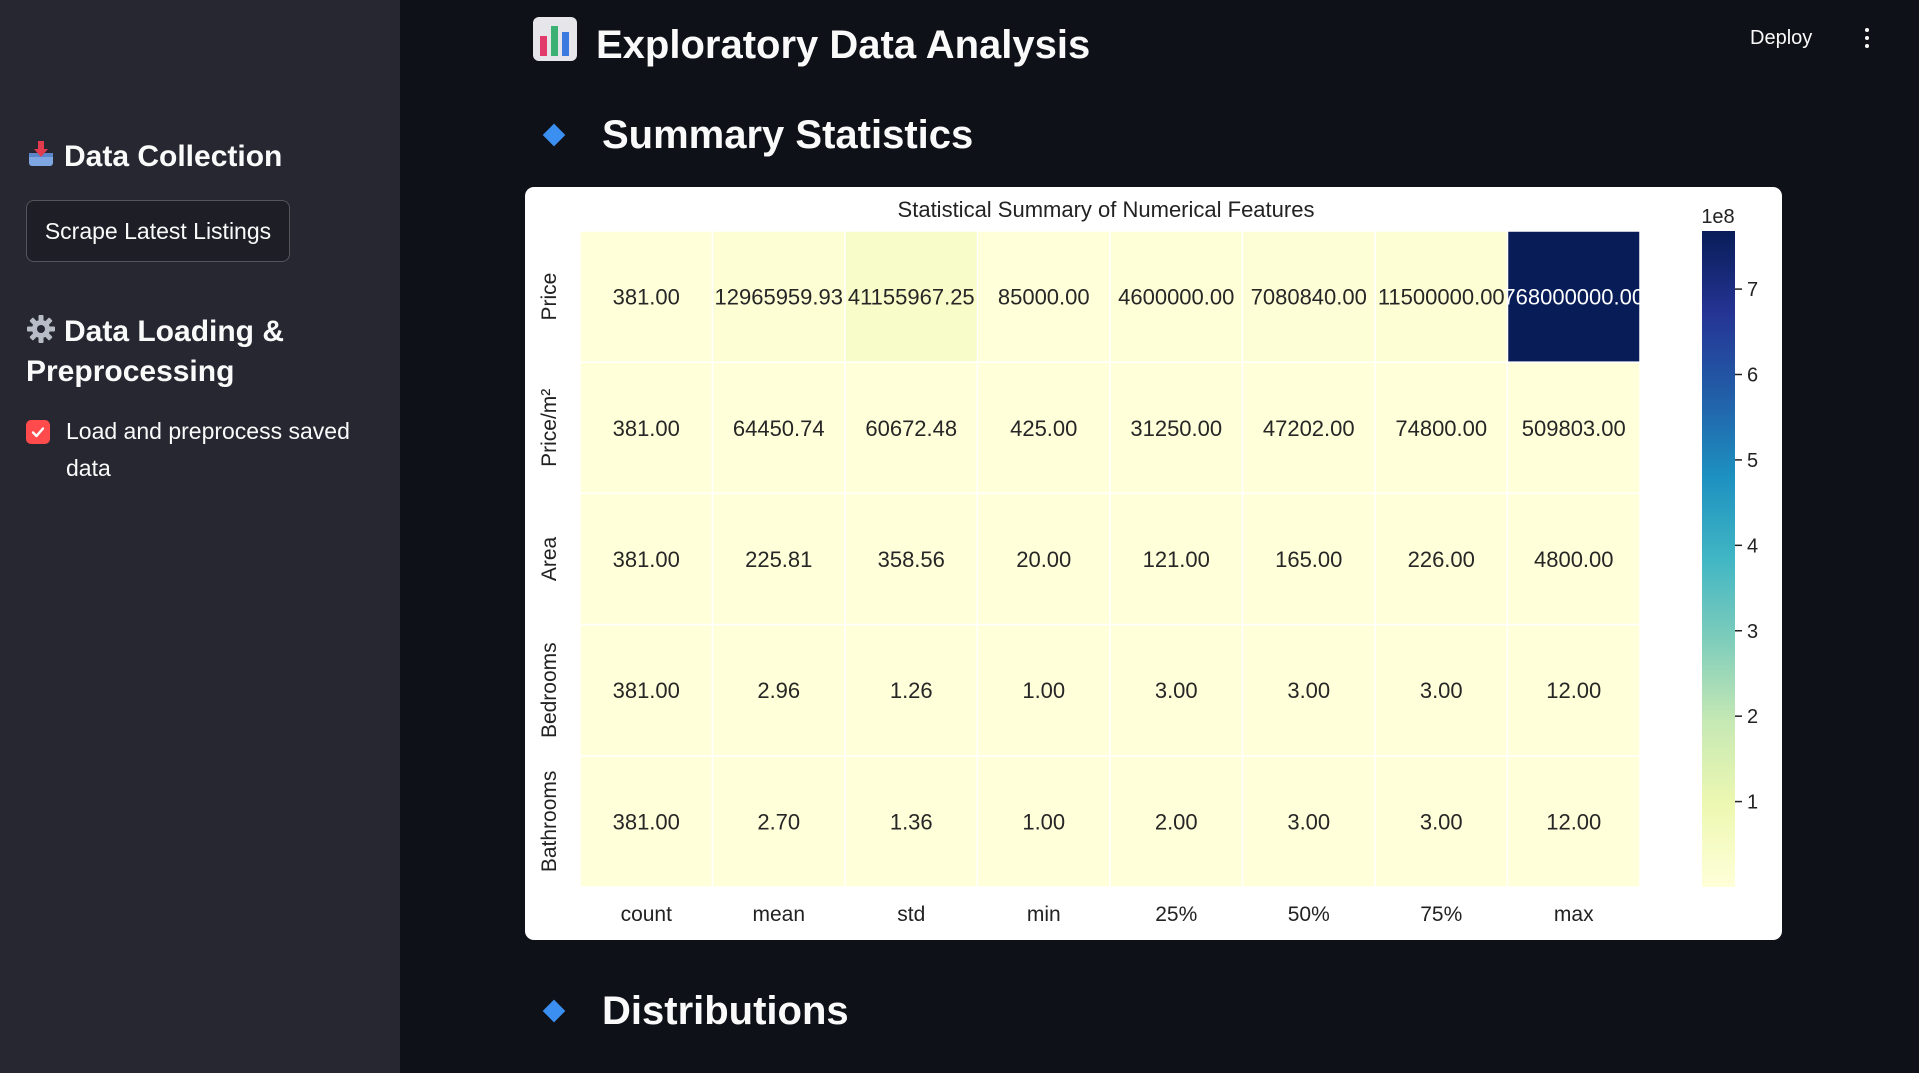 This screenshot has height=1073, width=1919. Describe the element at coordinates (41, 158) in the screenshot. I see `inbox-tray-icon` at that location.